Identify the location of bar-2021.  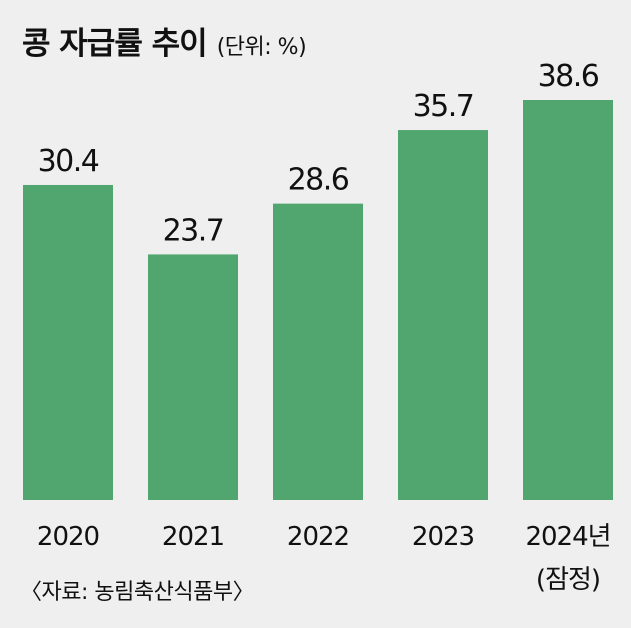
(193, 377).